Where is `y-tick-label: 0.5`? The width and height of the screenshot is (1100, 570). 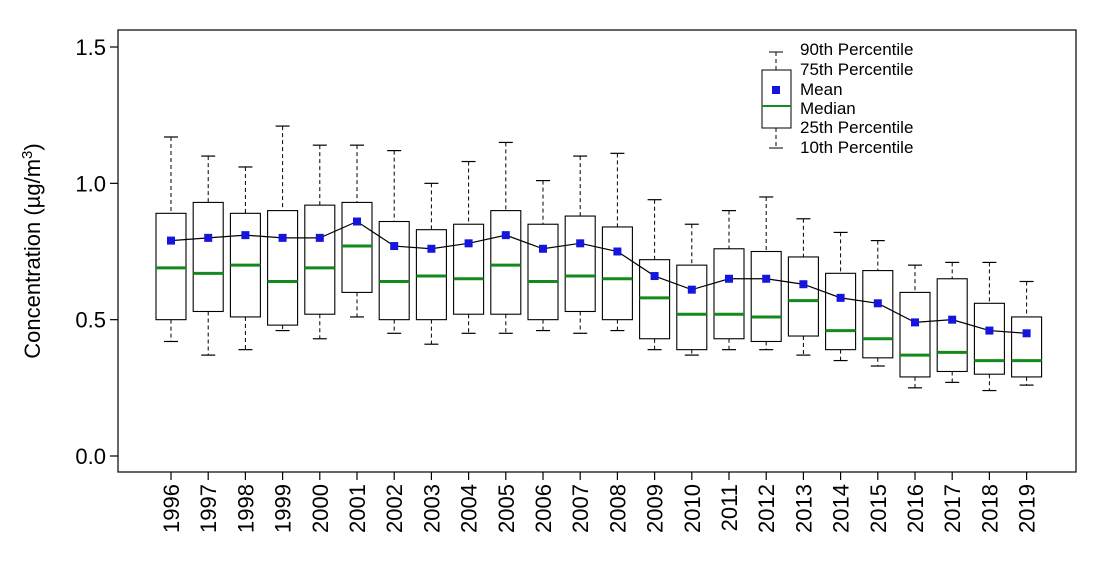 y-tick-label: 0.5 is located at coordinates (90, 320).